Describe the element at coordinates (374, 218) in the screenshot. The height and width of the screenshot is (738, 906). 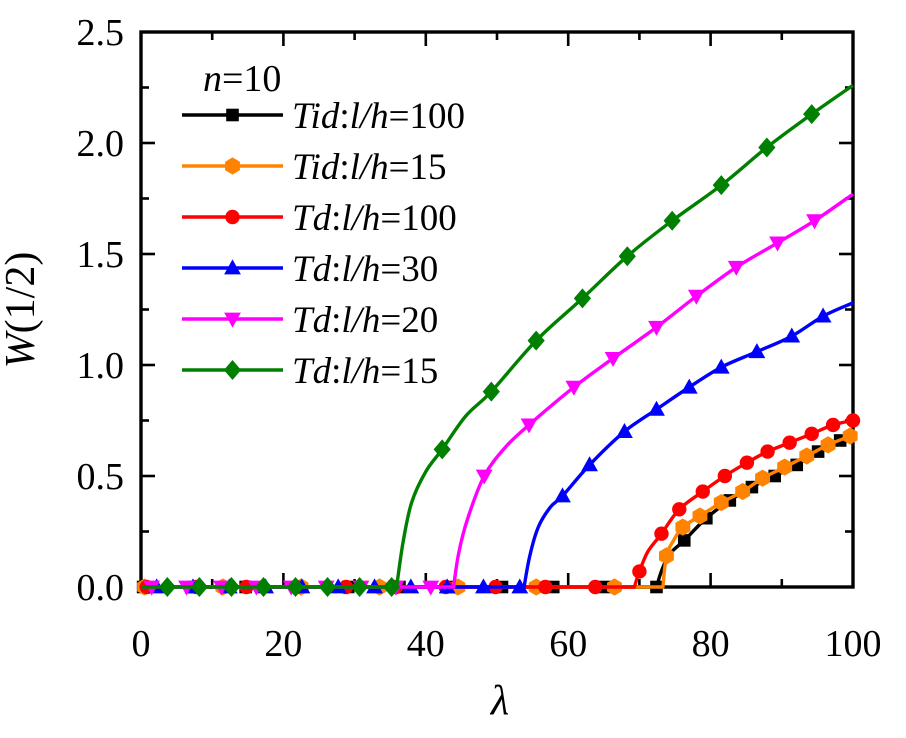
I see `legend-label: Td:l/h=100` at that location.